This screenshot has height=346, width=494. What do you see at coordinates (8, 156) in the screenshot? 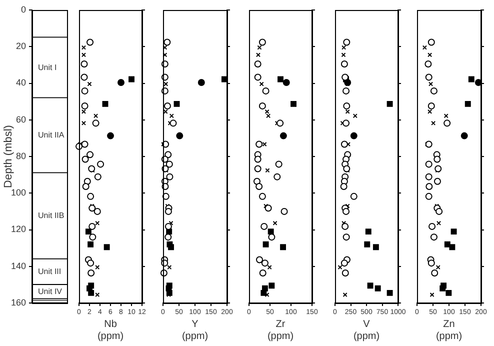
I see `y-axis-title: Depth (mbsl)` at bounding box center [8, 156].